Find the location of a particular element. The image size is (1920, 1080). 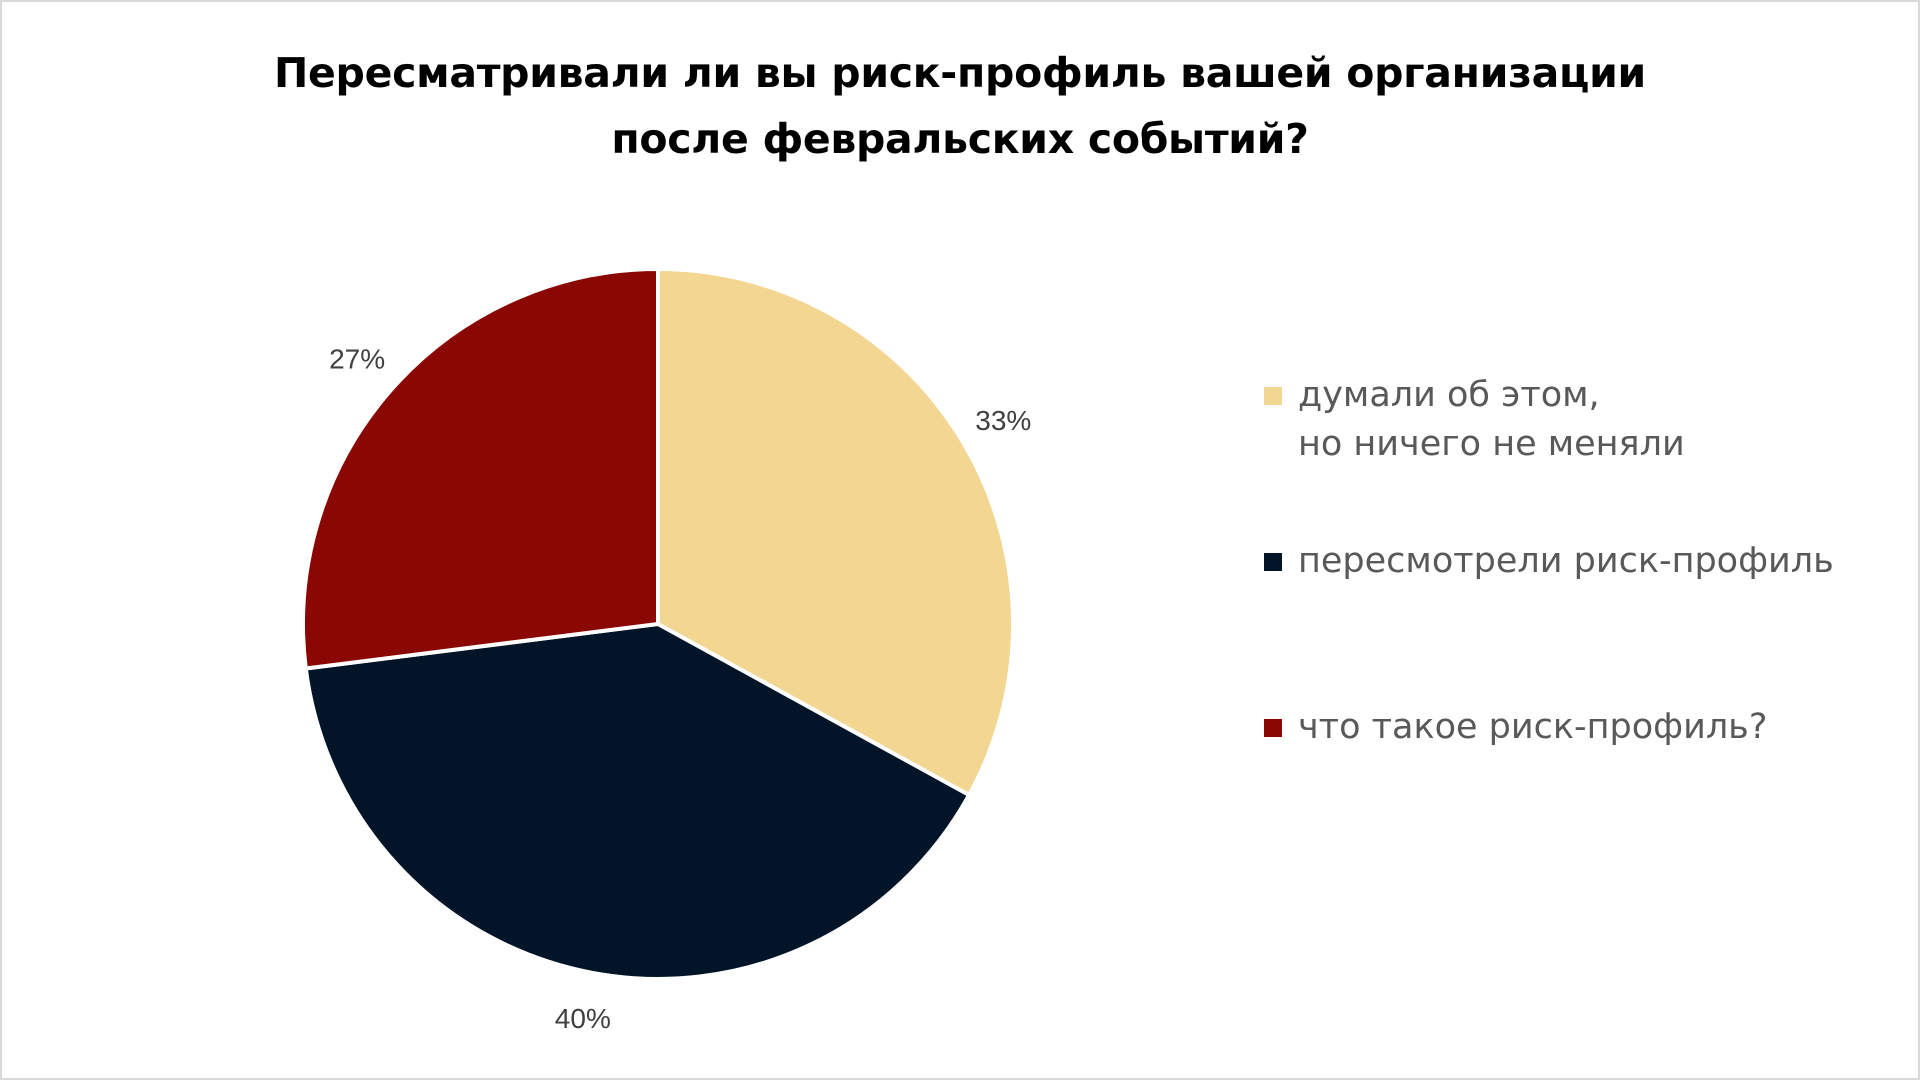

data-label-27: 27% is located at coordinates (357, 359).